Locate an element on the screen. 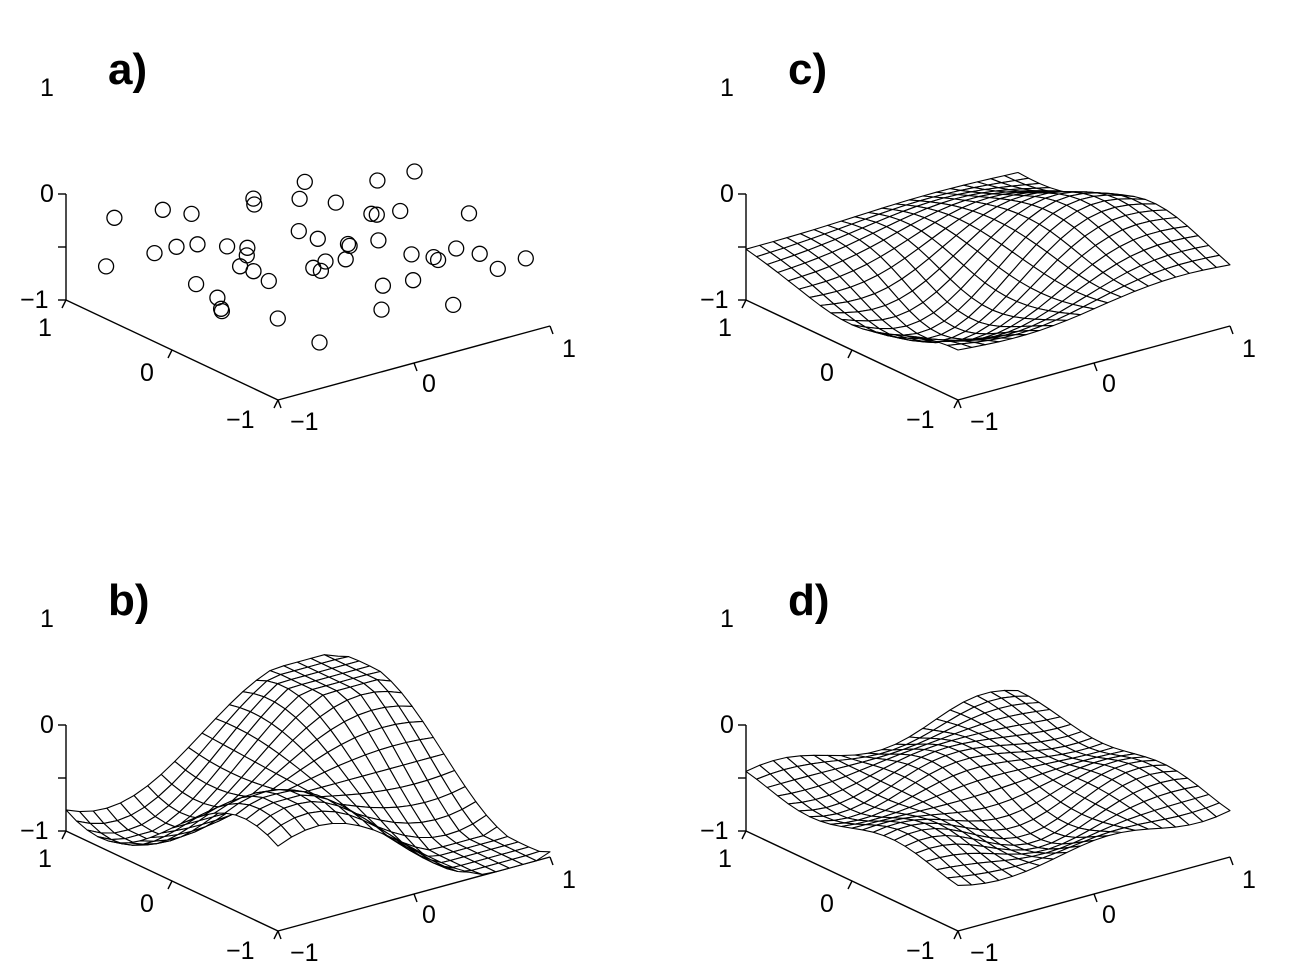 The height and width of the screenshot is (966, 1298). panel-d-y-tick-1: 1 is located at coordinates (1249, 880).